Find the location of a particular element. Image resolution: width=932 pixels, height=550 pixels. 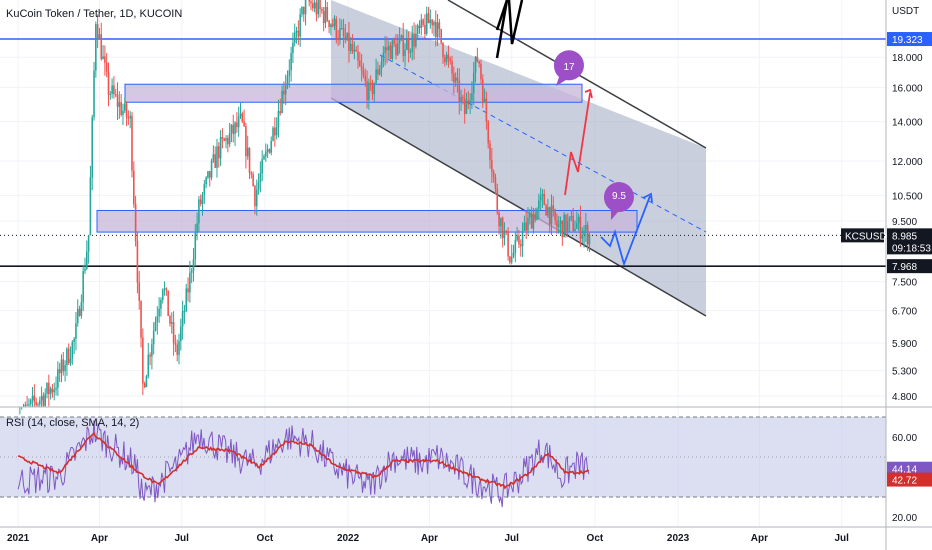

rsi-sma-line is located at coordinates (304, 461).